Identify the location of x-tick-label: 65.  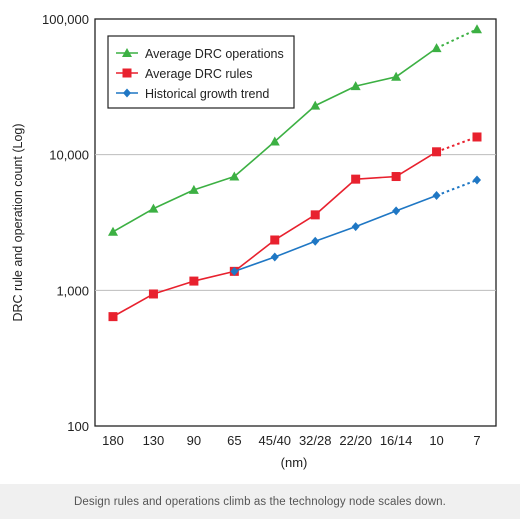
(234, 440).